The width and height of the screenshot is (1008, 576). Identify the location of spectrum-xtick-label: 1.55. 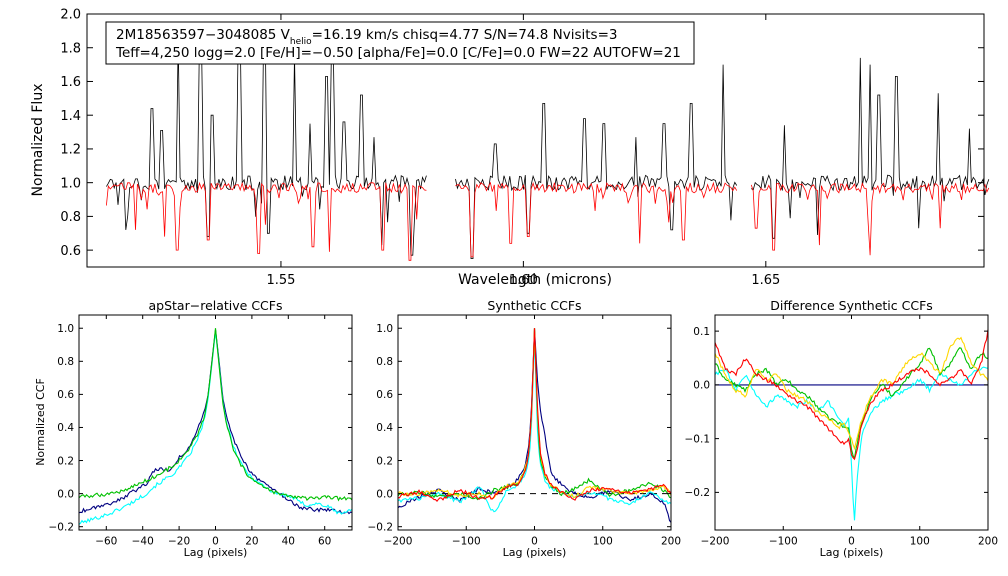
(280, 280).